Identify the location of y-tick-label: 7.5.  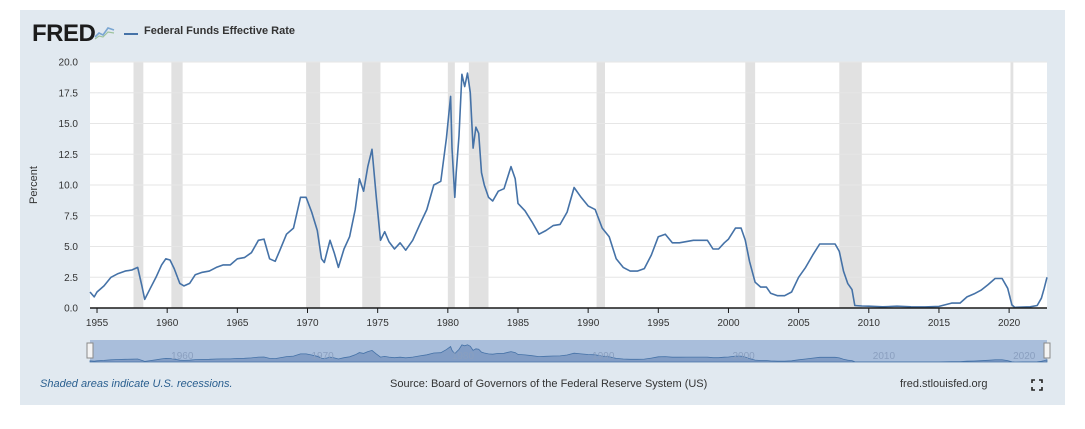
(71, 216).